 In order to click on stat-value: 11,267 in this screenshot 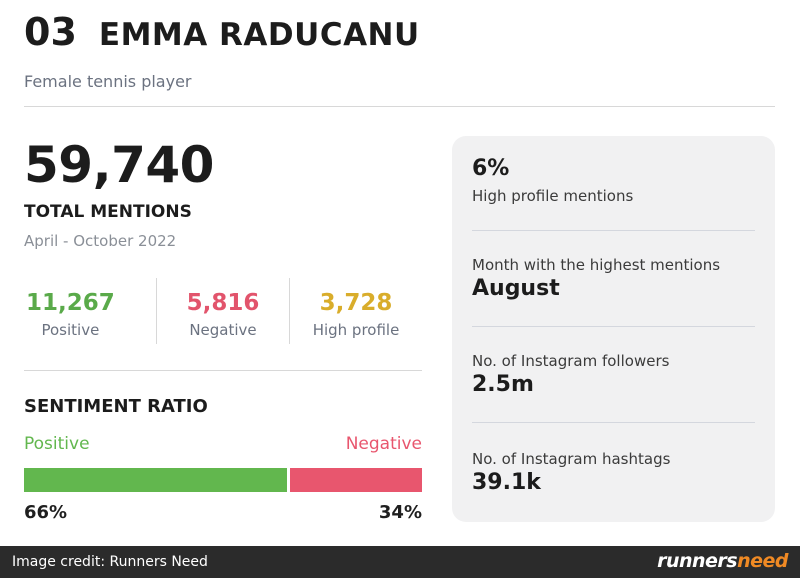, I will do `click(70, 303)`.